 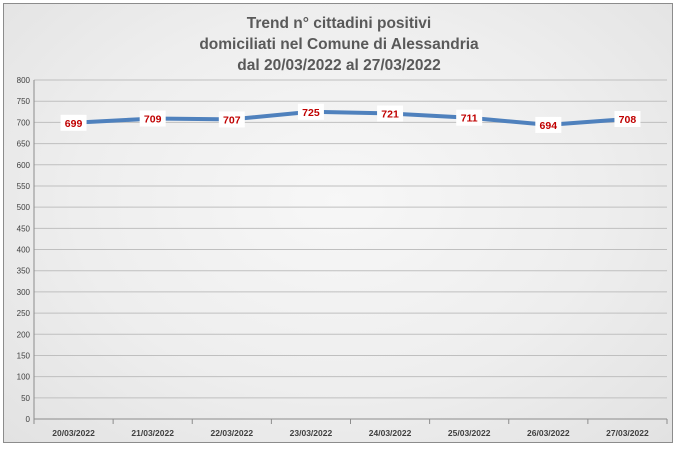 I want to click on data-label: 699, so click(x=74, y=124).